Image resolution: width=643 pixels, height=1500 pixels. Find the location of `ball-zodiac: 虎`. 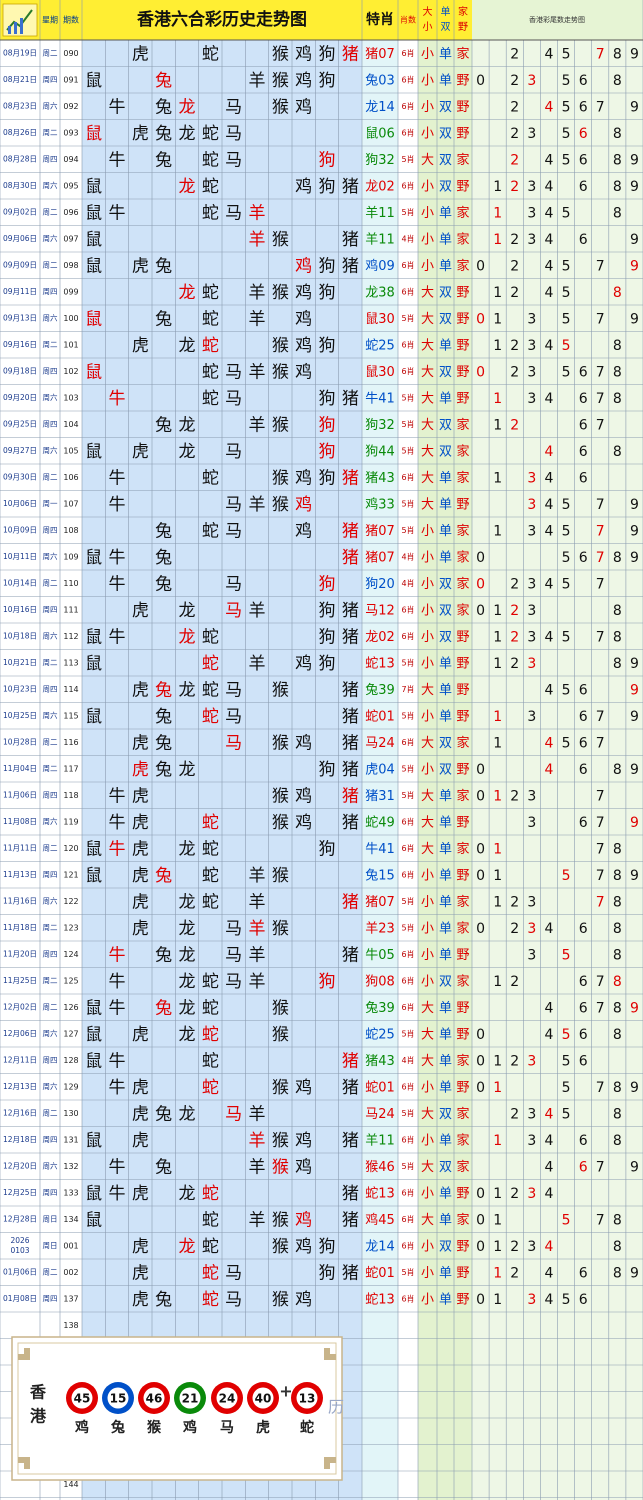

ball-zodiac: 虎 is located at coordinates (263, 1427).